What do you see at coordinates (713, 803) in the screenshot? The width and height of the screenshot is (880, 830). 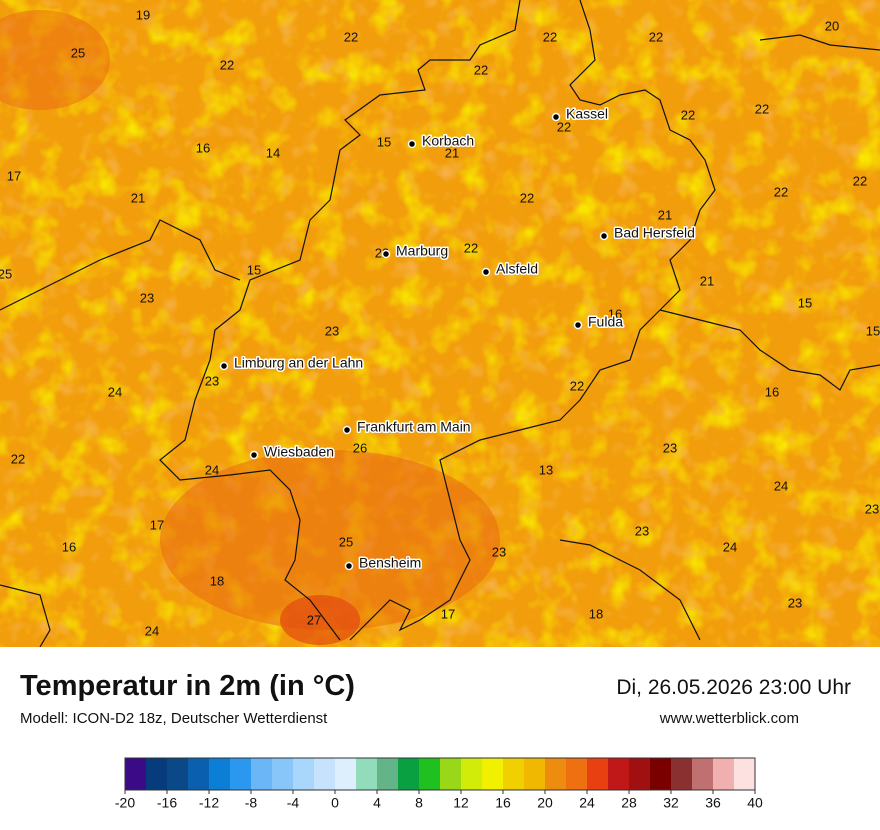 I see `colorbar-tick-label: 36` at bounding box center [713, 803].